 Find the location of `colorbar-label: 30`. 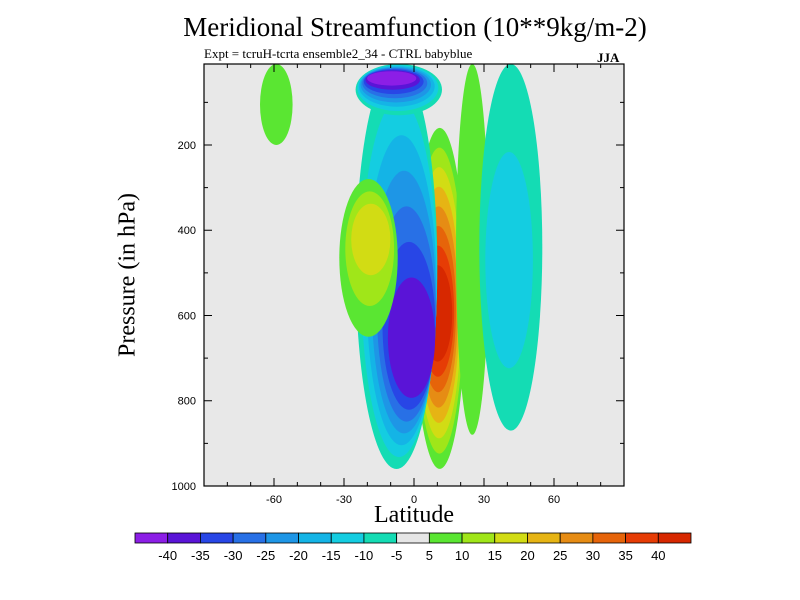

colorbar-label: 30 is located at coordinates (593, 555).